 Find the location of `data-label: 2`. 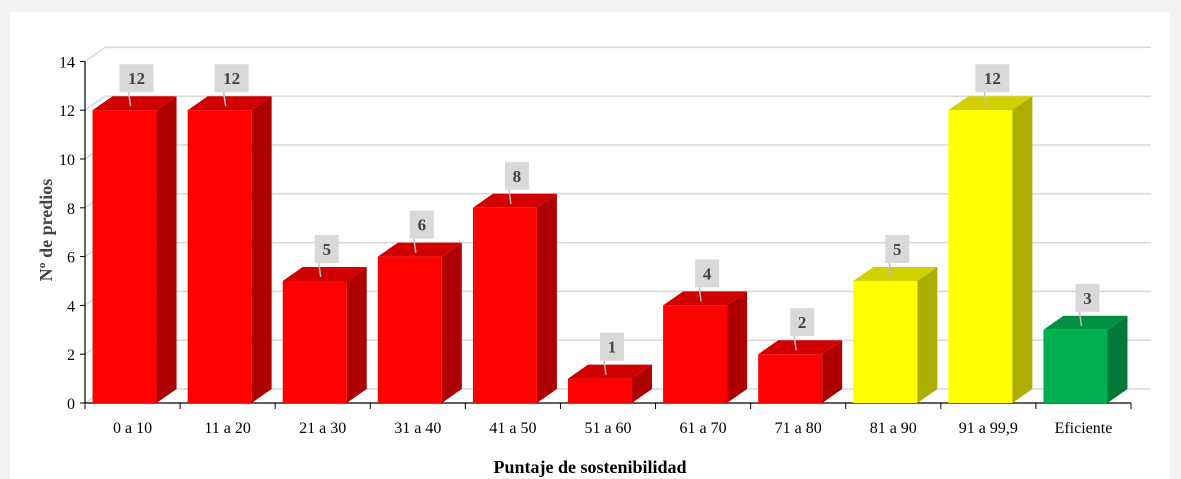

data-label: 2 is located at coordinates (802, 322).